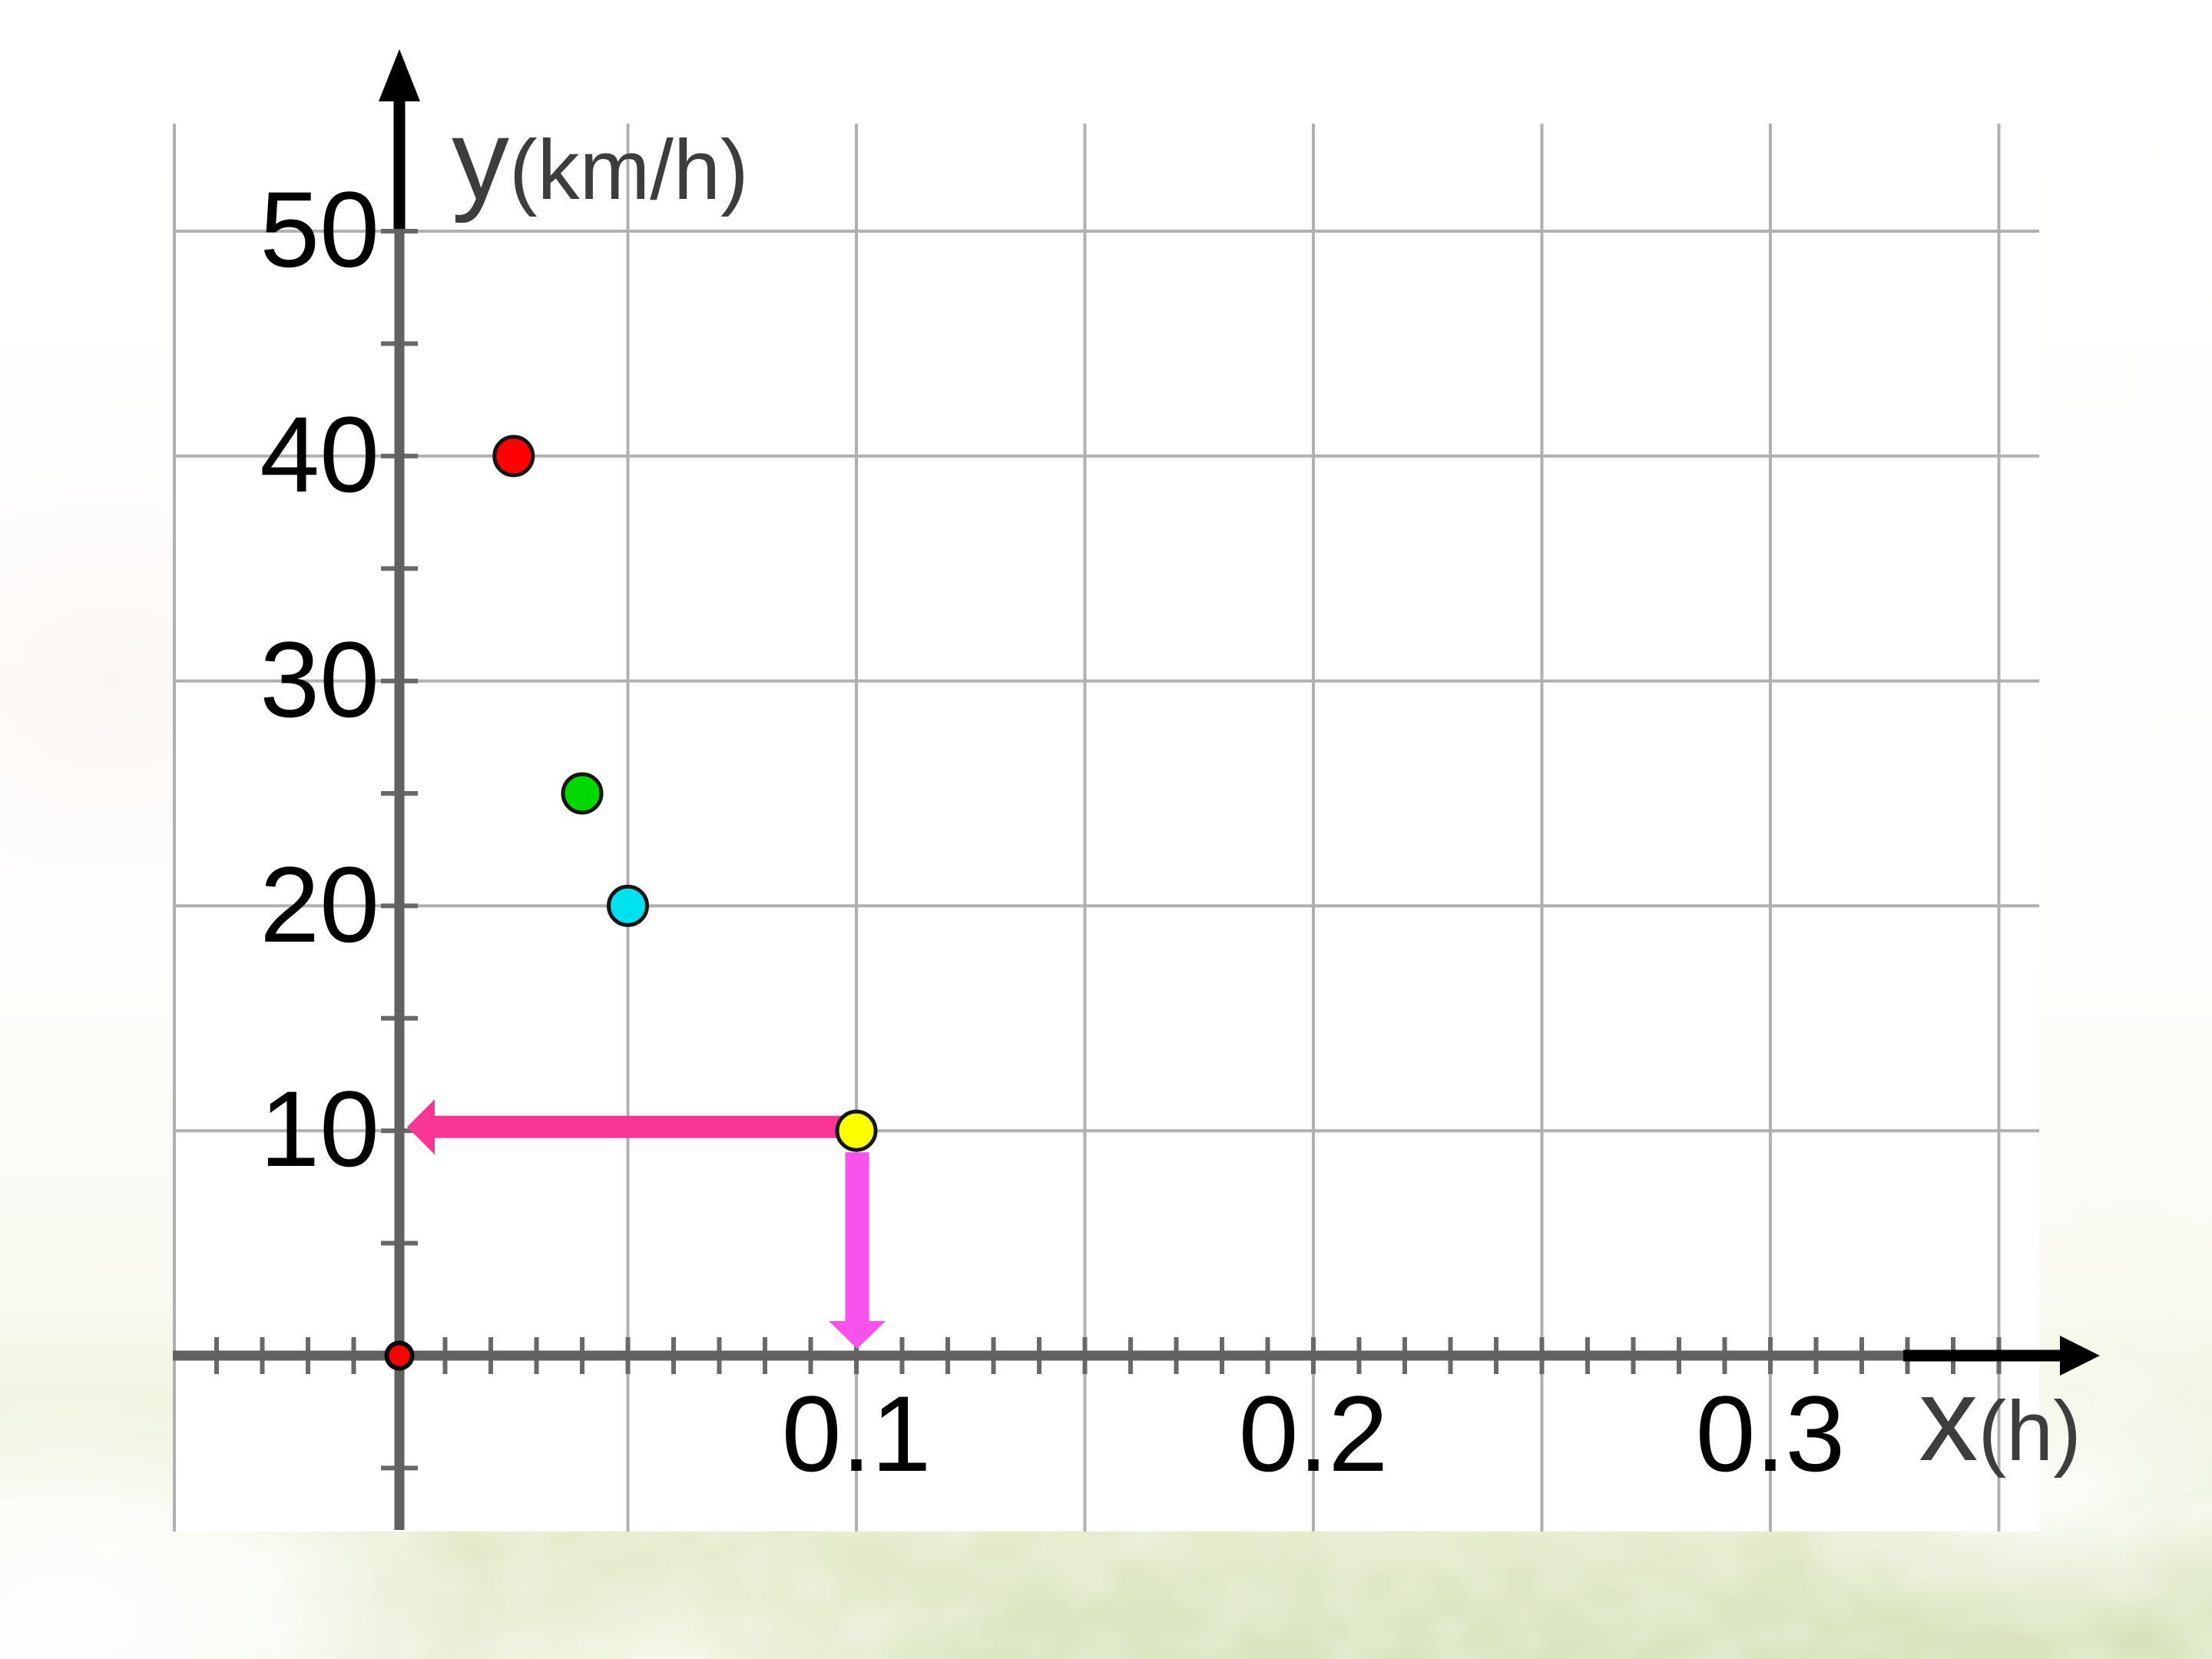 Image resolution: width=2212 pixels, height=1659 pixels. Describe the element at coordinates (320, 230) in the screenshot. I see `y-tick-label-50: 50` at that location.